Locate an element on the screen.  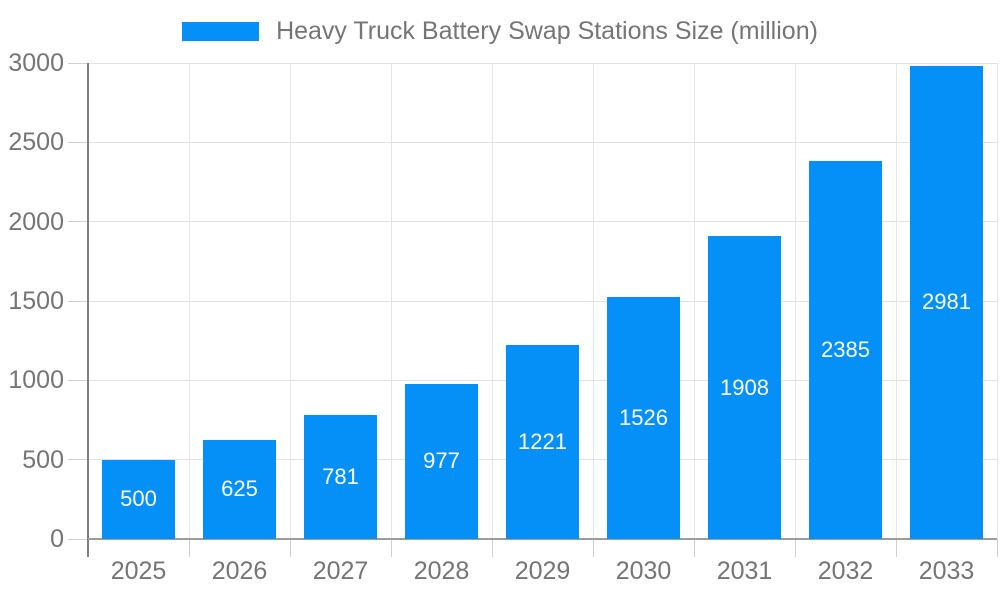
y-axis-tick-label: 2000 is located at coordinates (36, 221).